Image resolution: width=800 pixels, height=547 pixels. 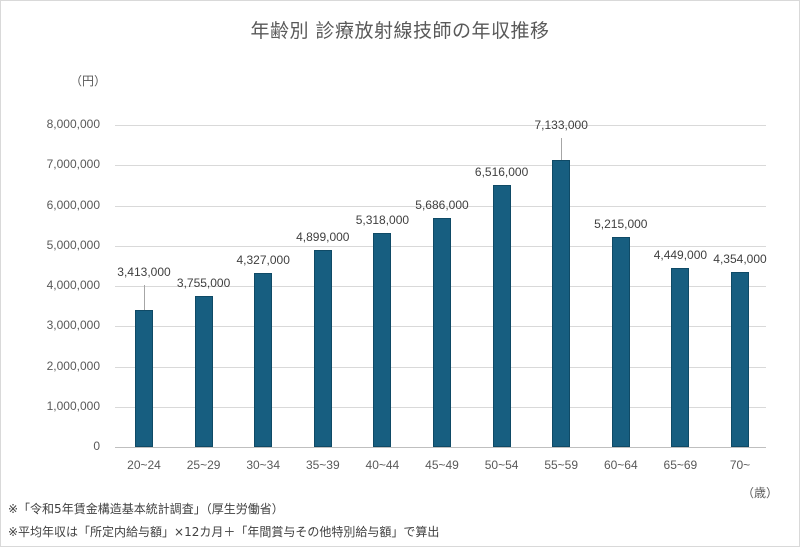 What do you see at coordinates (442, 465) in the screenshot?
I see `x-tick-label: 45~49` at bounding box center [442, 465].